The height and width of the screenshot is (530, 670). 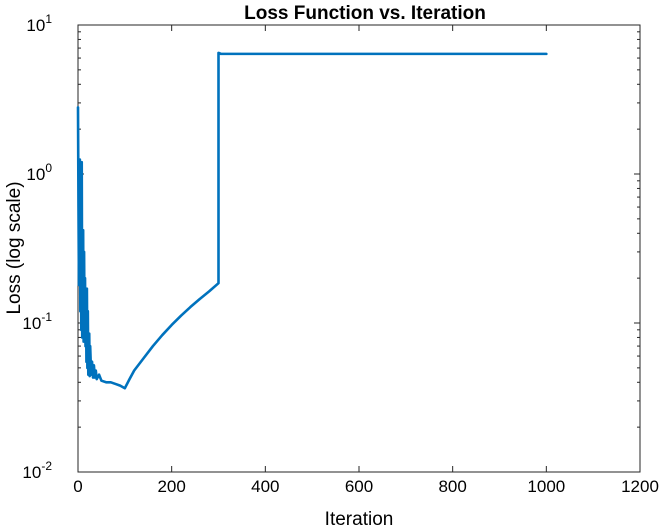 I want to click on x-tick-label: 200, so click(x=171, y=486).